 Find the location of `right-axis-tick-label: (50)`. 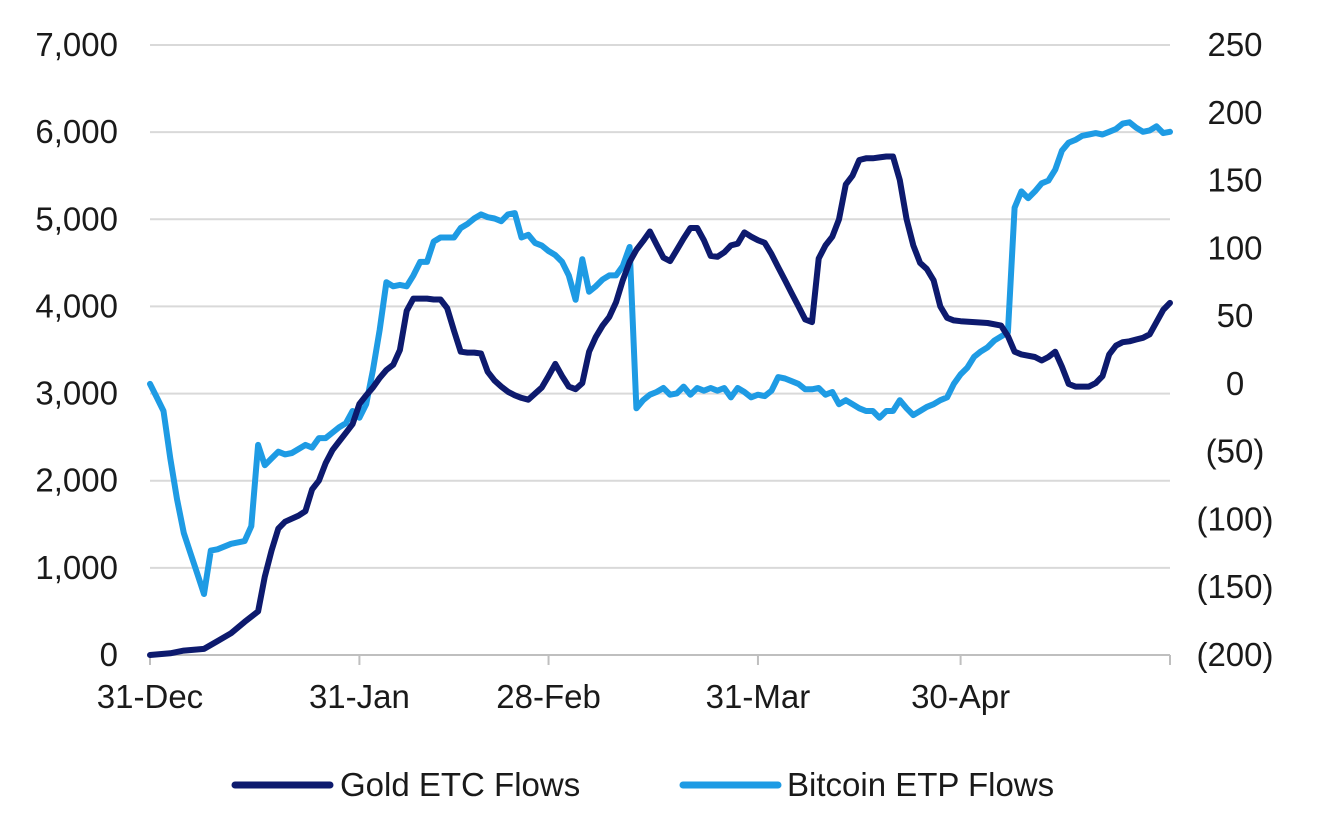

right-axis-tick-label: (50) is located at coordinates (1235, 451).